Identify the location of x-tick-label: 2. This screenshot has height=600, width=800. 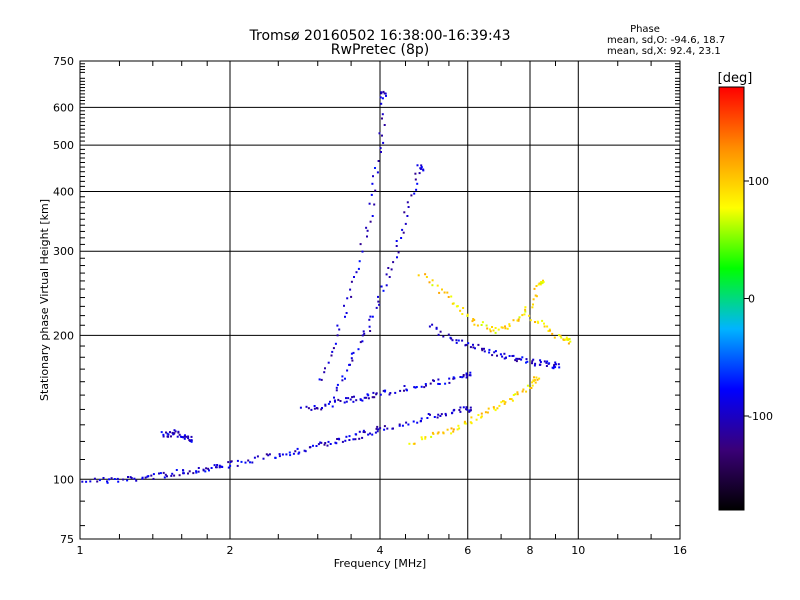
(230, 550).